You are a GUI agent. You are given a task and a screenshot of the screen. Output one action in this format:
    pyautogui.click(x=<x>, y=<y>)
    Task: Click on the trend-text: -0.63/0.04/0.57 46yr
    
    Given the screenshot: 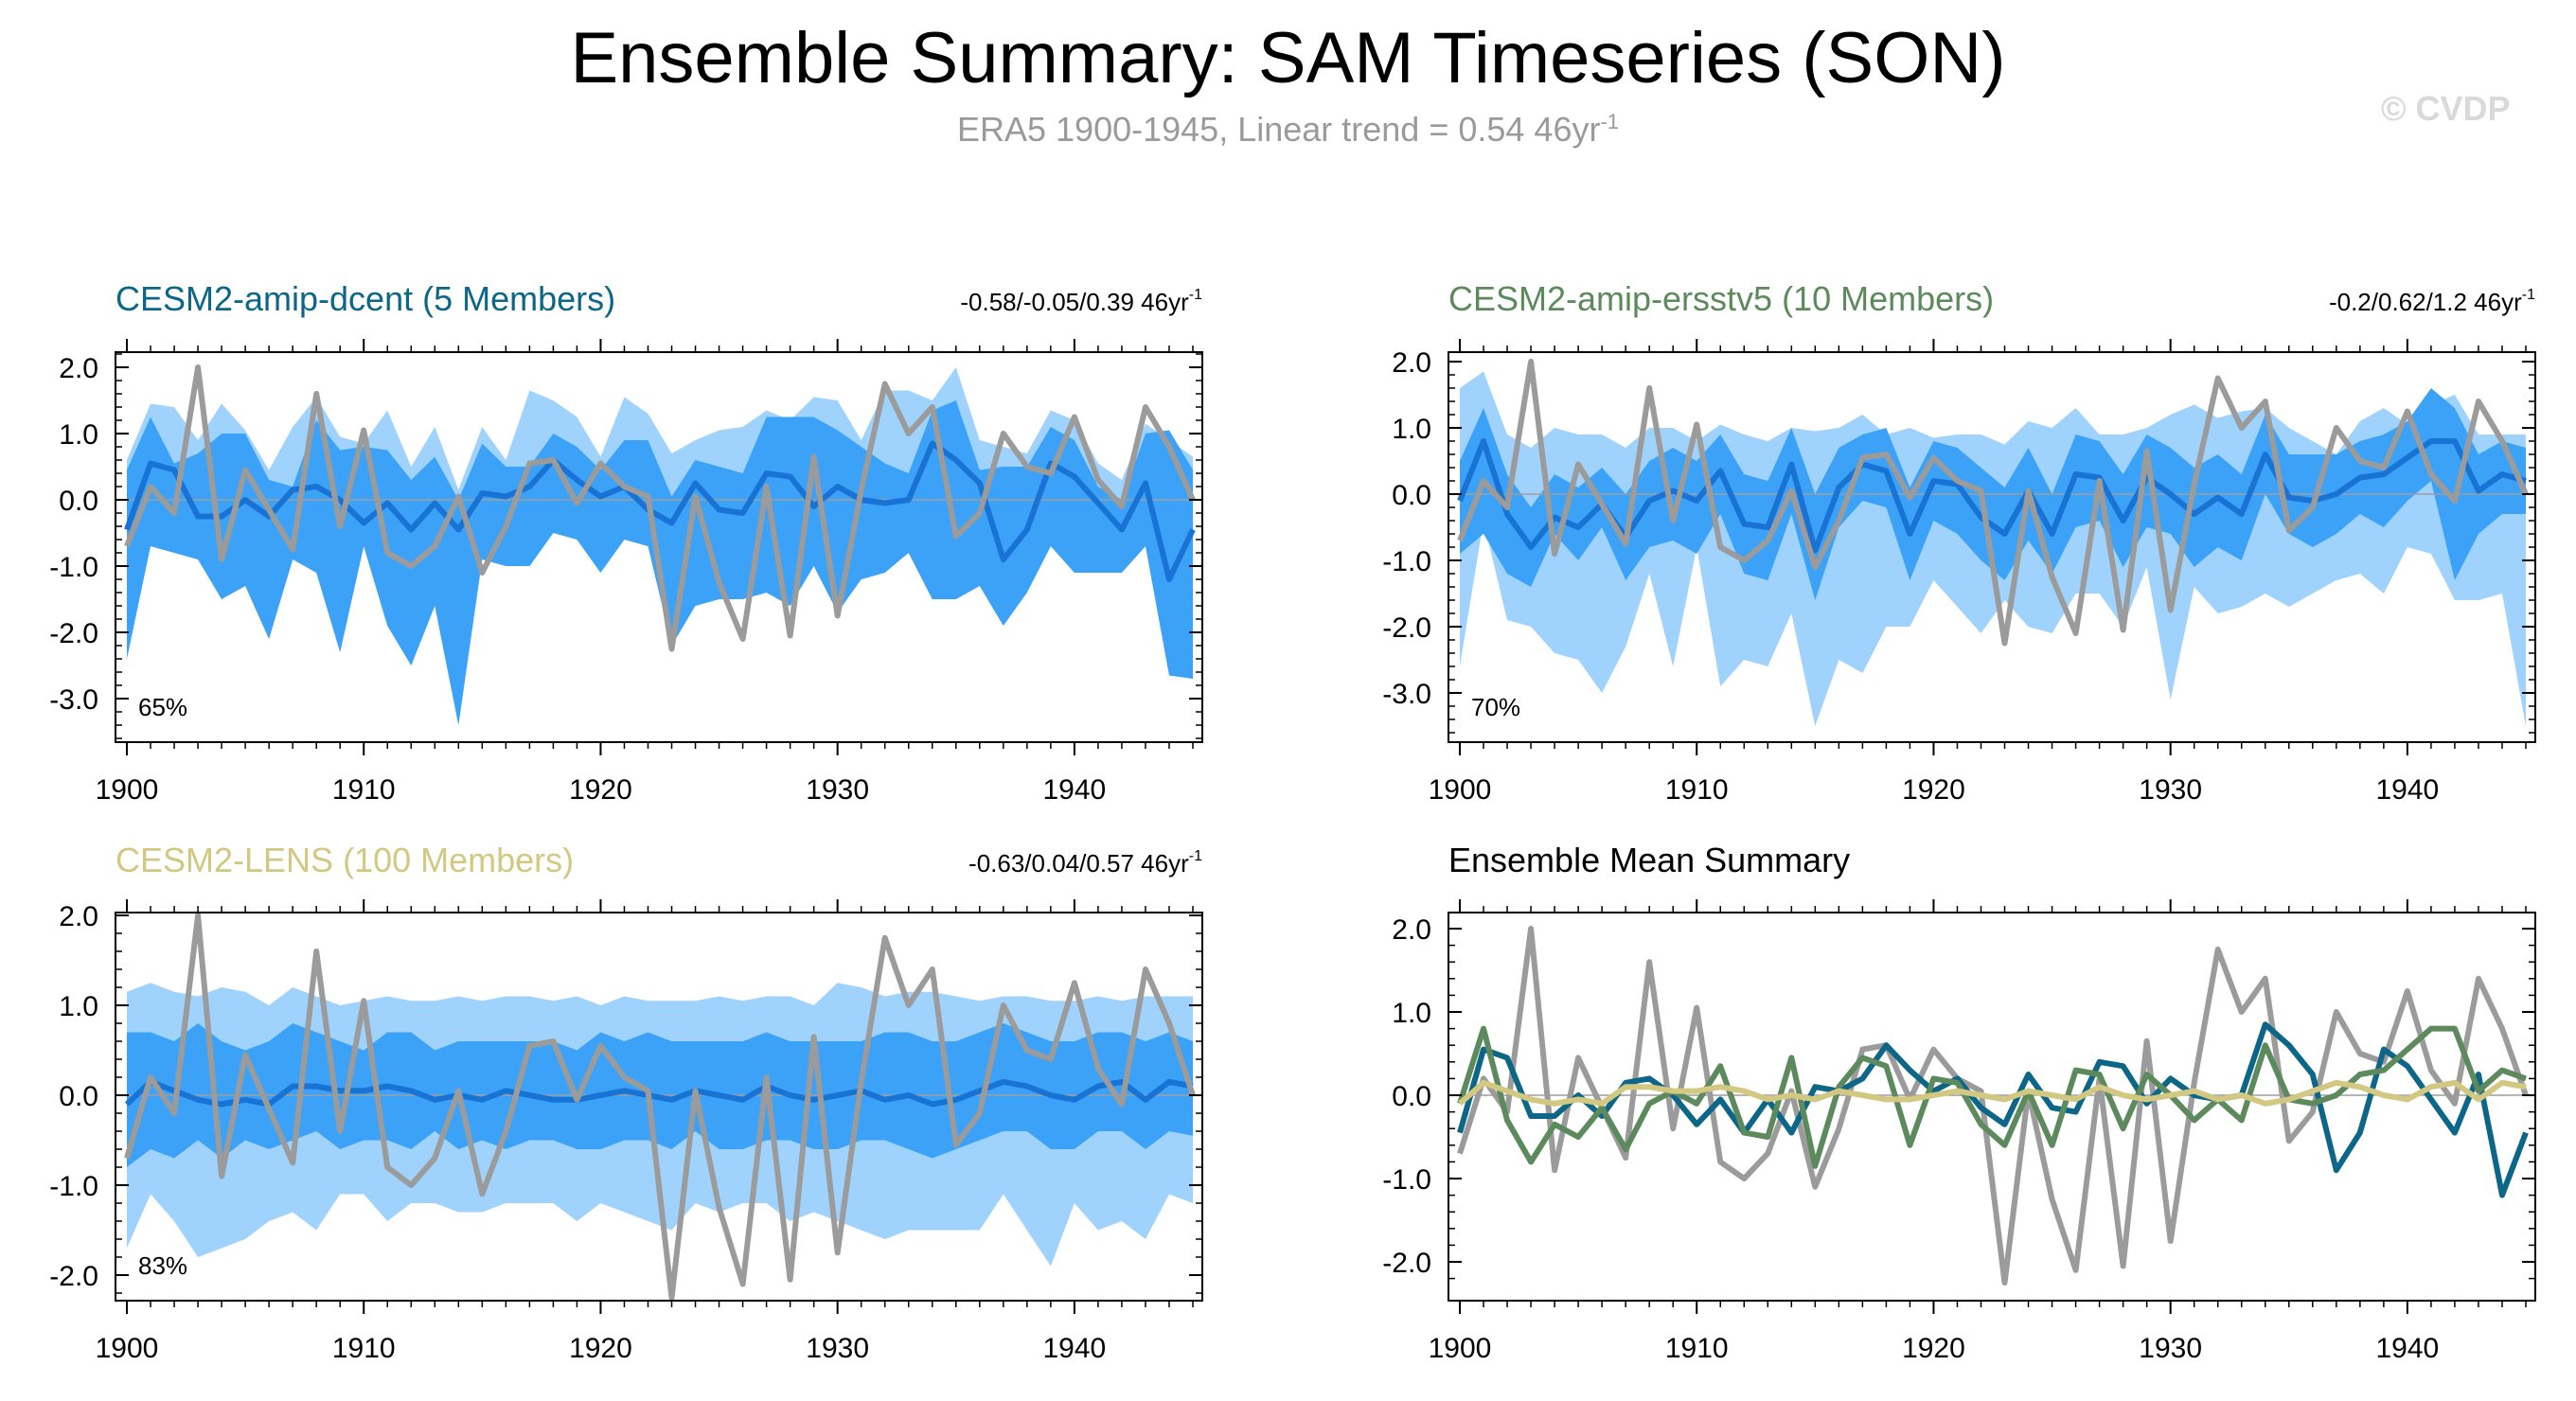 What is the action you would take?
    pyautogui.click(x=1079, y=863)
    